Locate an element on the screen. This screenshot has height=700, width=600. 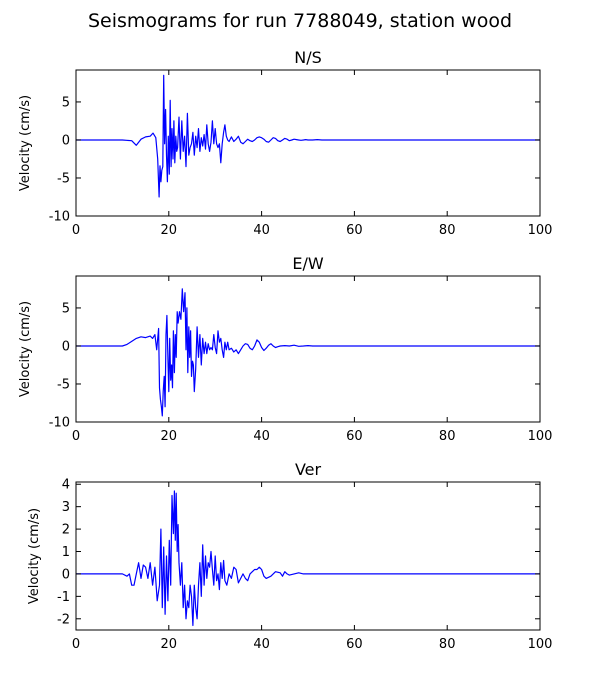
y-tick-label: -2 is located at coordinates (63, 619).